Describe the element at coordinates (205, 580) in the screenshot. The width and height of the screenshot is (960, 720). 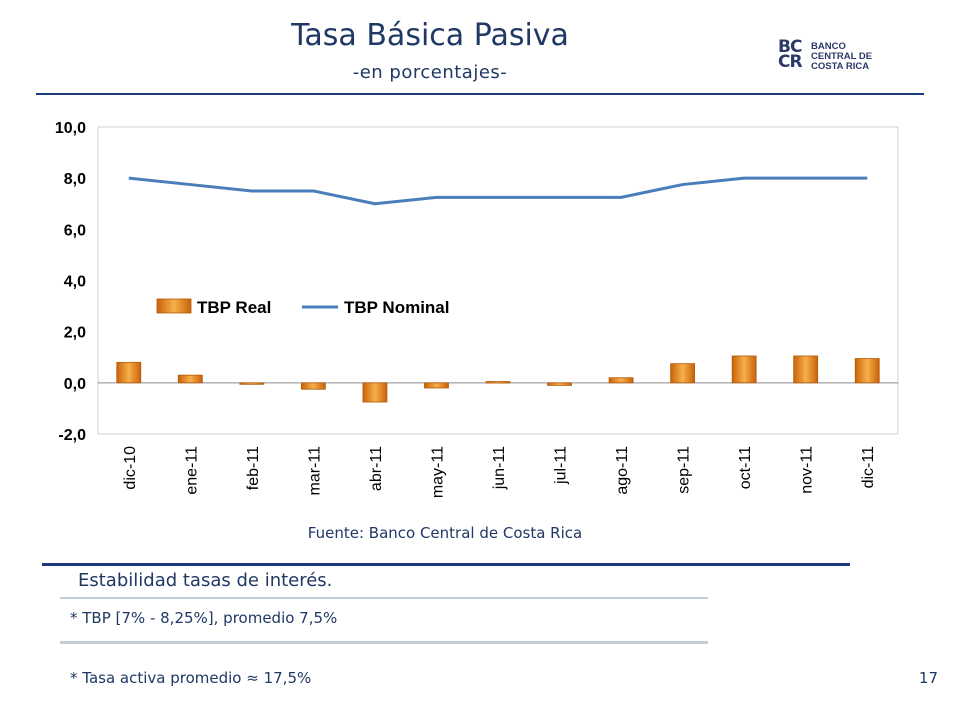
I see `section-heading: Estabilidad tasas de interés.` at that location.